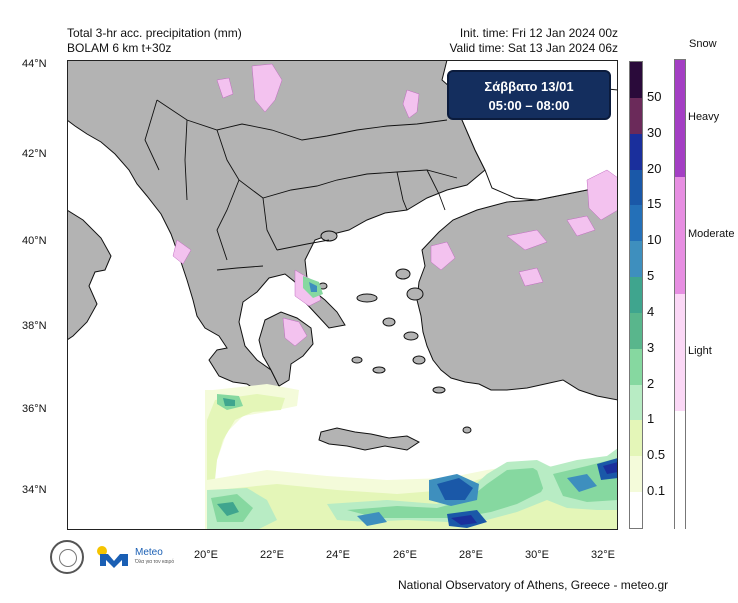 This screenshot has width=738, height=603. Describe the element at coordinates (67, 557) in the screenshot. I see `observatory-seal-logo` at that location.